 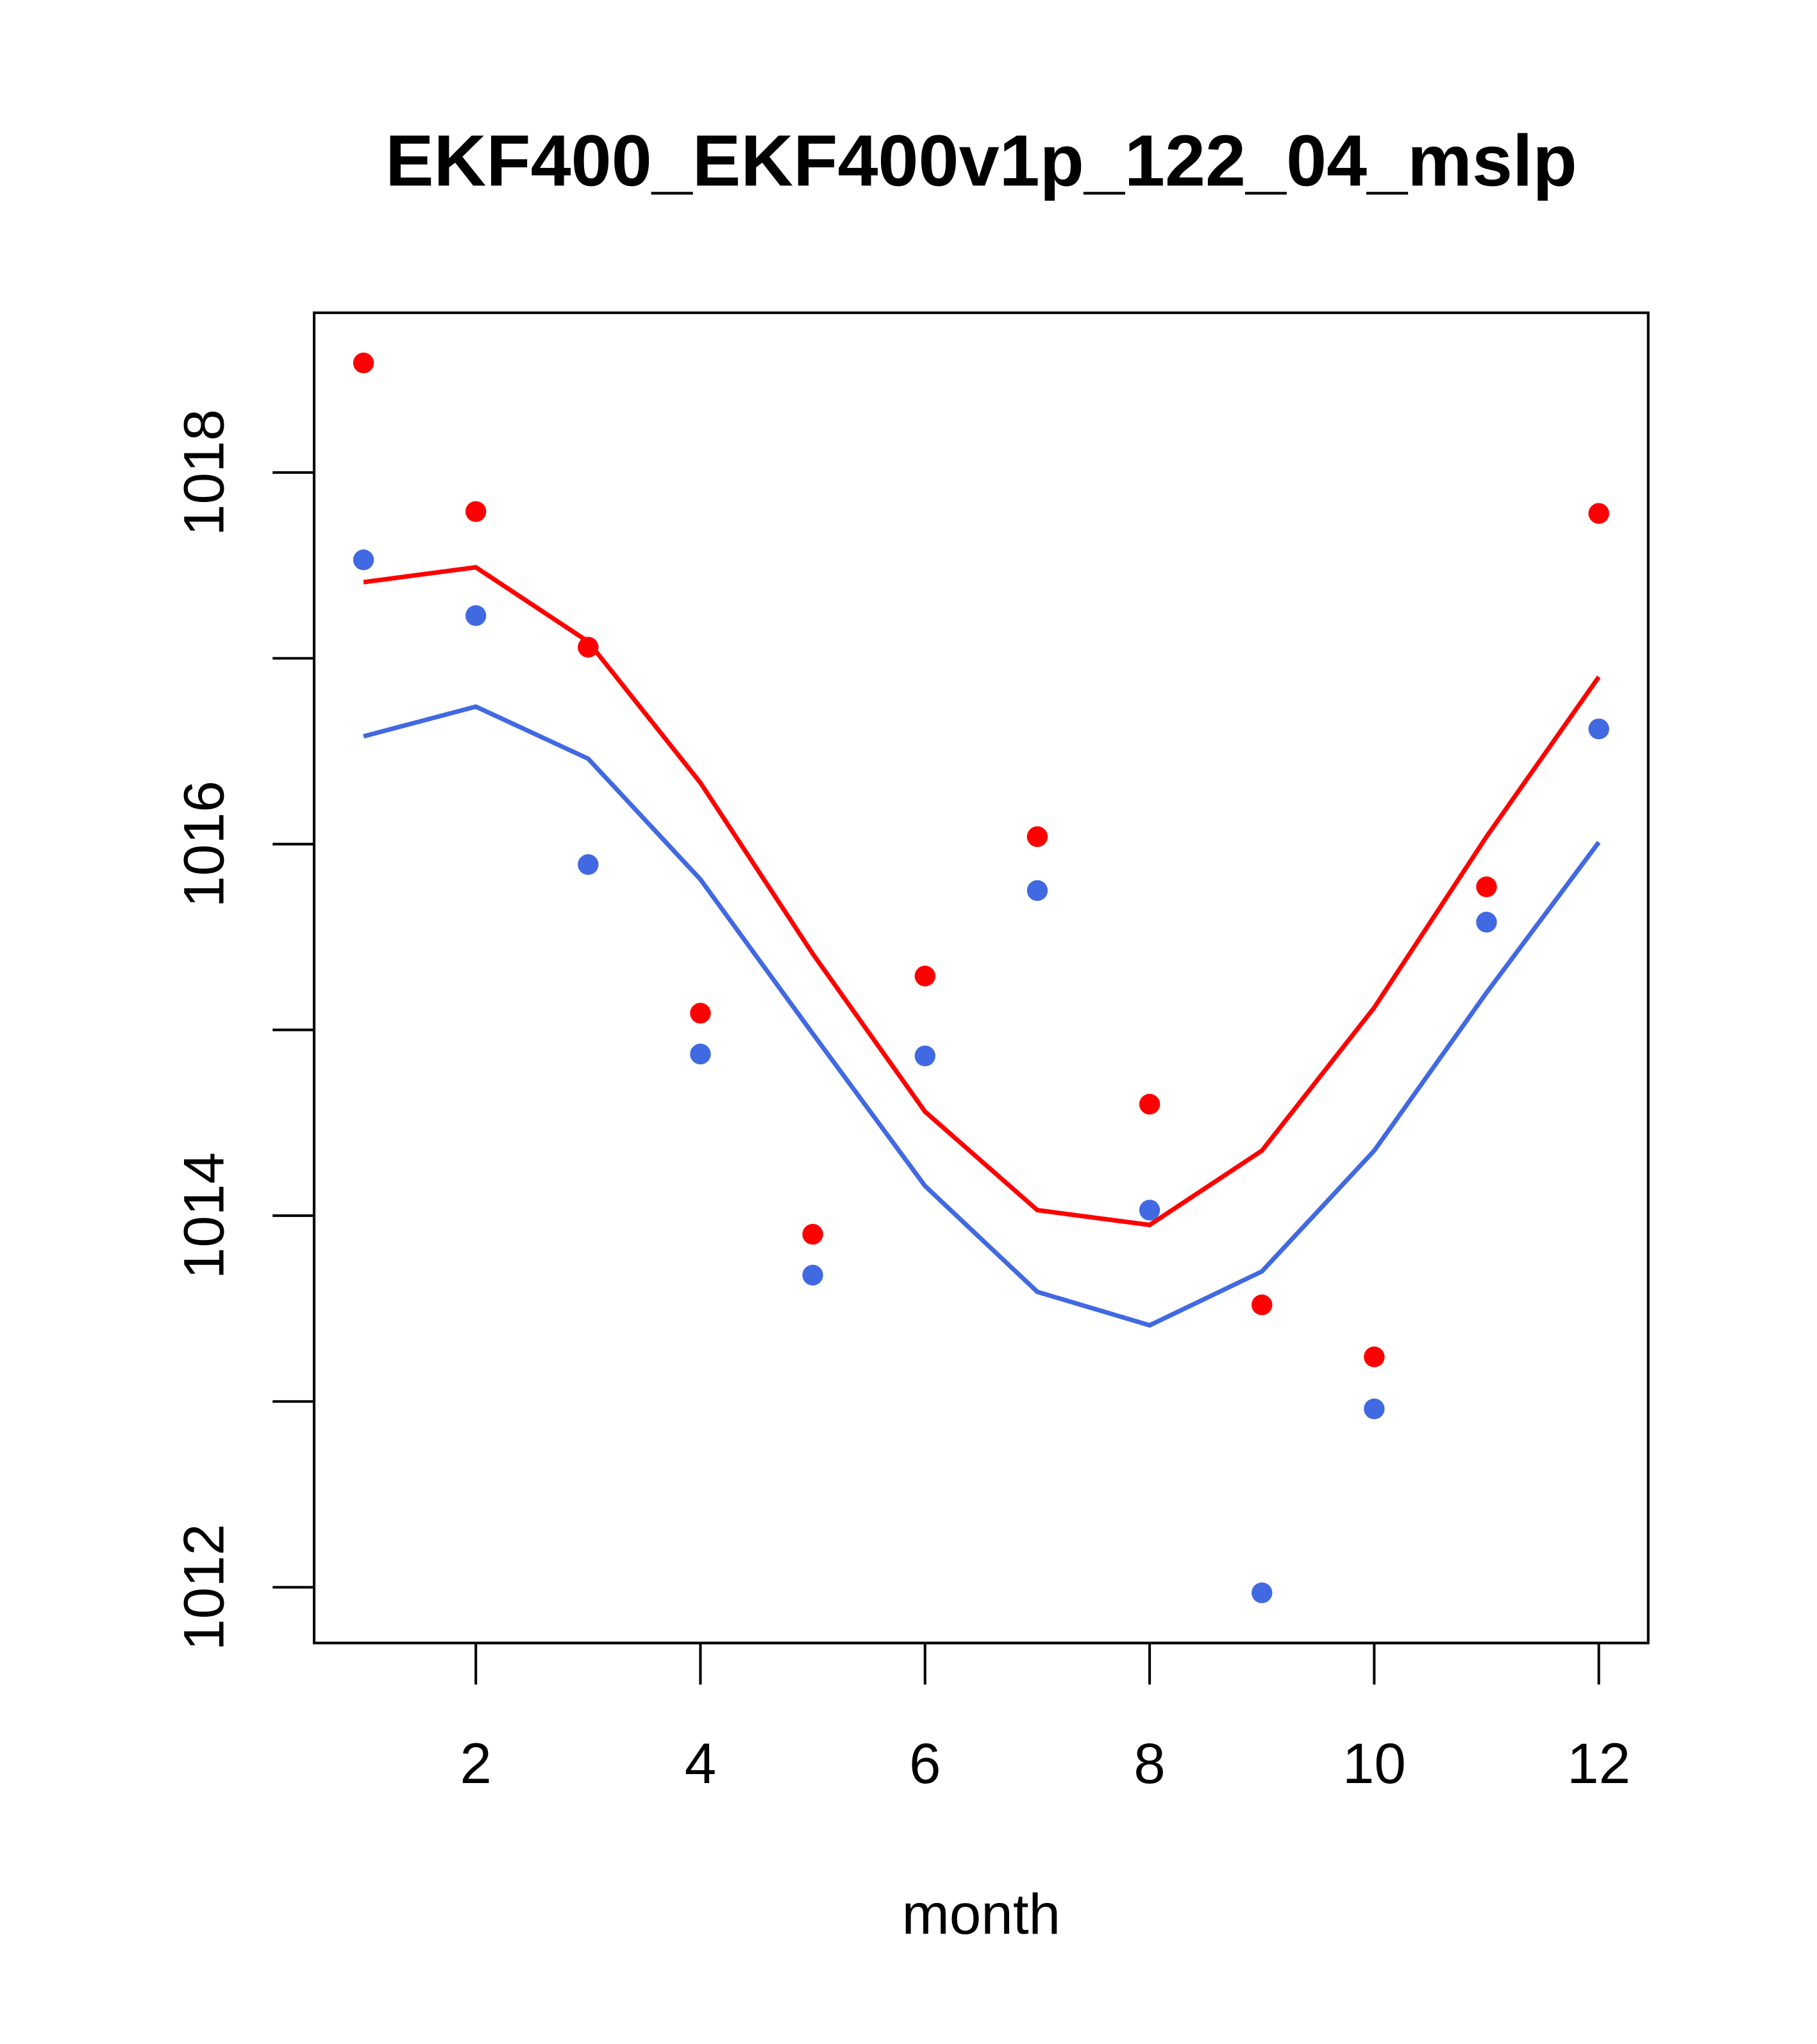 What do you see at coordinates (203, 1216) in the screenshot?
I see `y-tick-label: 1014` at bounding box center [203, 1216].